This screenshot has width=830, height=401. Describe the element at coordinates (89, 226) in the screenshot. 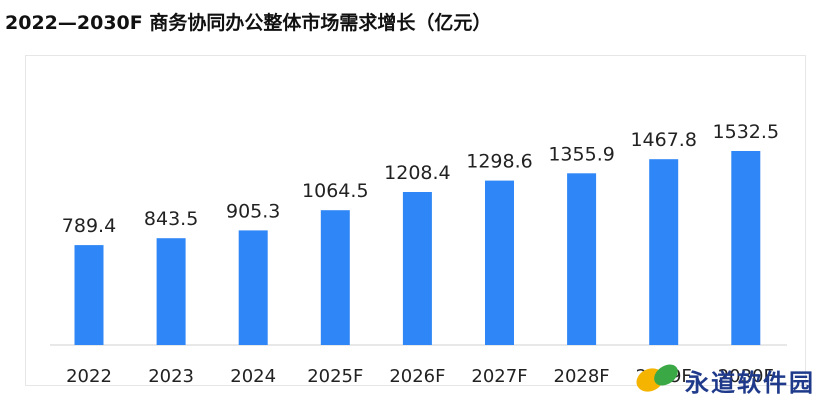

I see `value-label-2022: 789.4` at that location.